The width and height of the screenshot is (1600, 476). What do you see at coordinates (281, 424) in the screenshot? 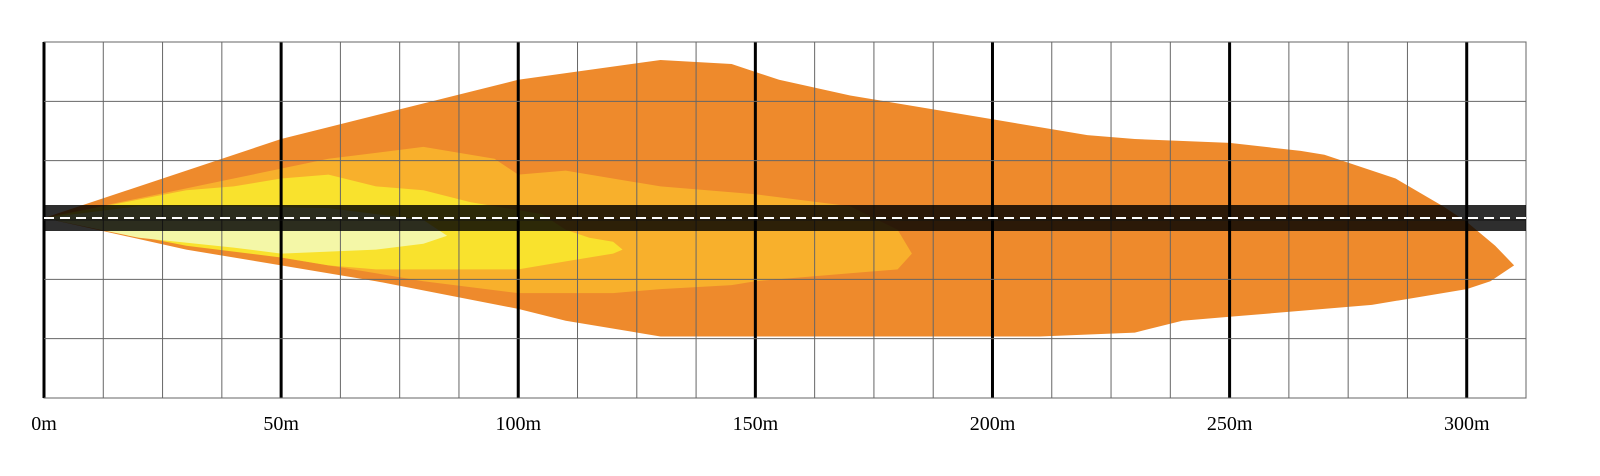
I see `x-tick-label: 50m` at bounding box center [281, 424].